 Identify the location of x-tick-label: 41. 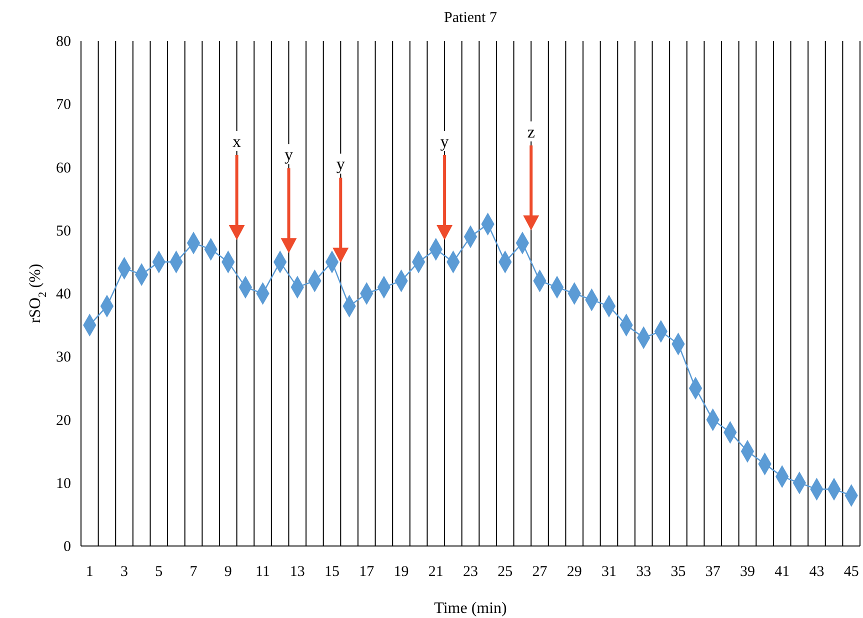
(782, 572).